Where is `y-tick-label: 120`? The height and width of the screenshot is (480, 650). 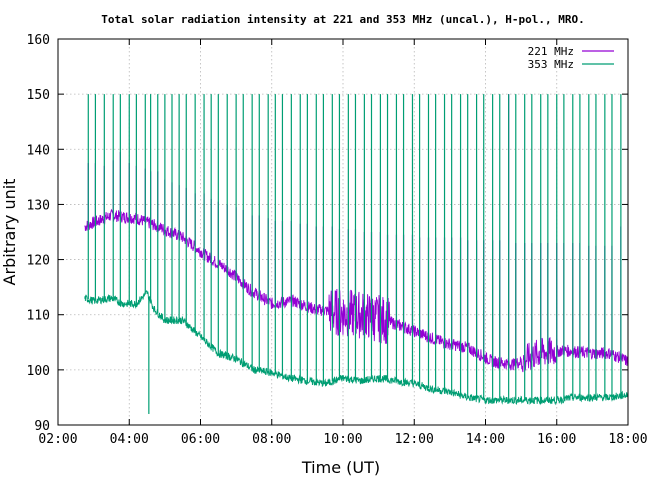 y-tick-label: 120 is located at coordinates (38, 261).